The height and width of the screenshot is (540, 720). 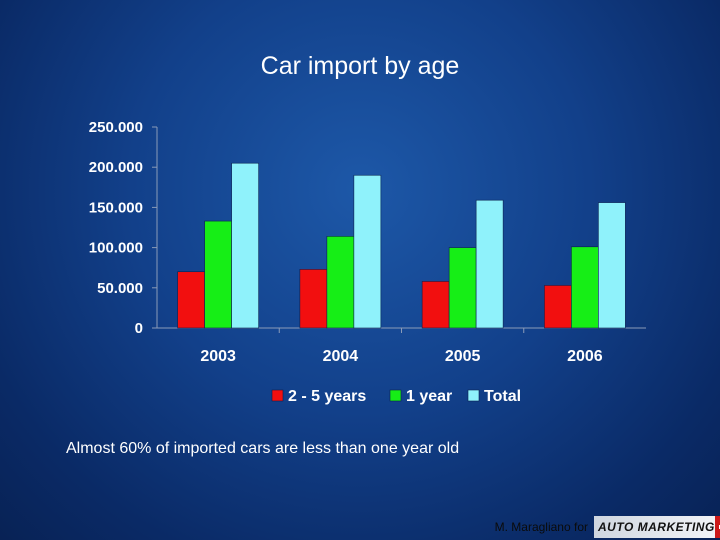 I want to click on chart-title: Car import by age, so click(x=360, y=66).